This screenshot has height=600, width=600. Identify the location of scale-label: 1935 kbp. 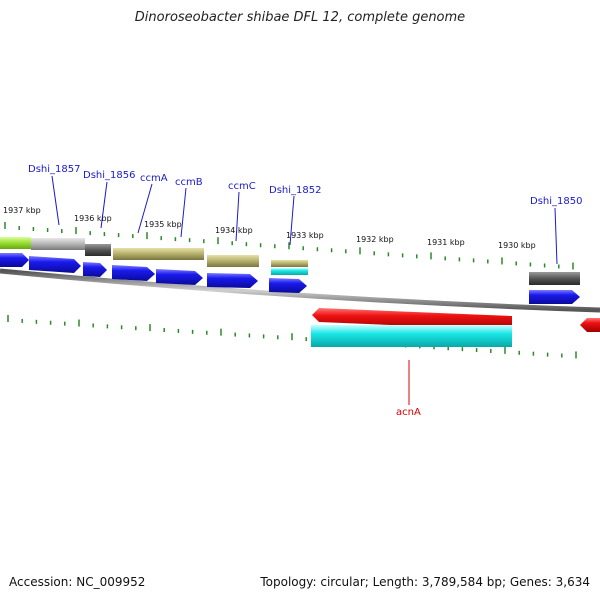
(163, 224).